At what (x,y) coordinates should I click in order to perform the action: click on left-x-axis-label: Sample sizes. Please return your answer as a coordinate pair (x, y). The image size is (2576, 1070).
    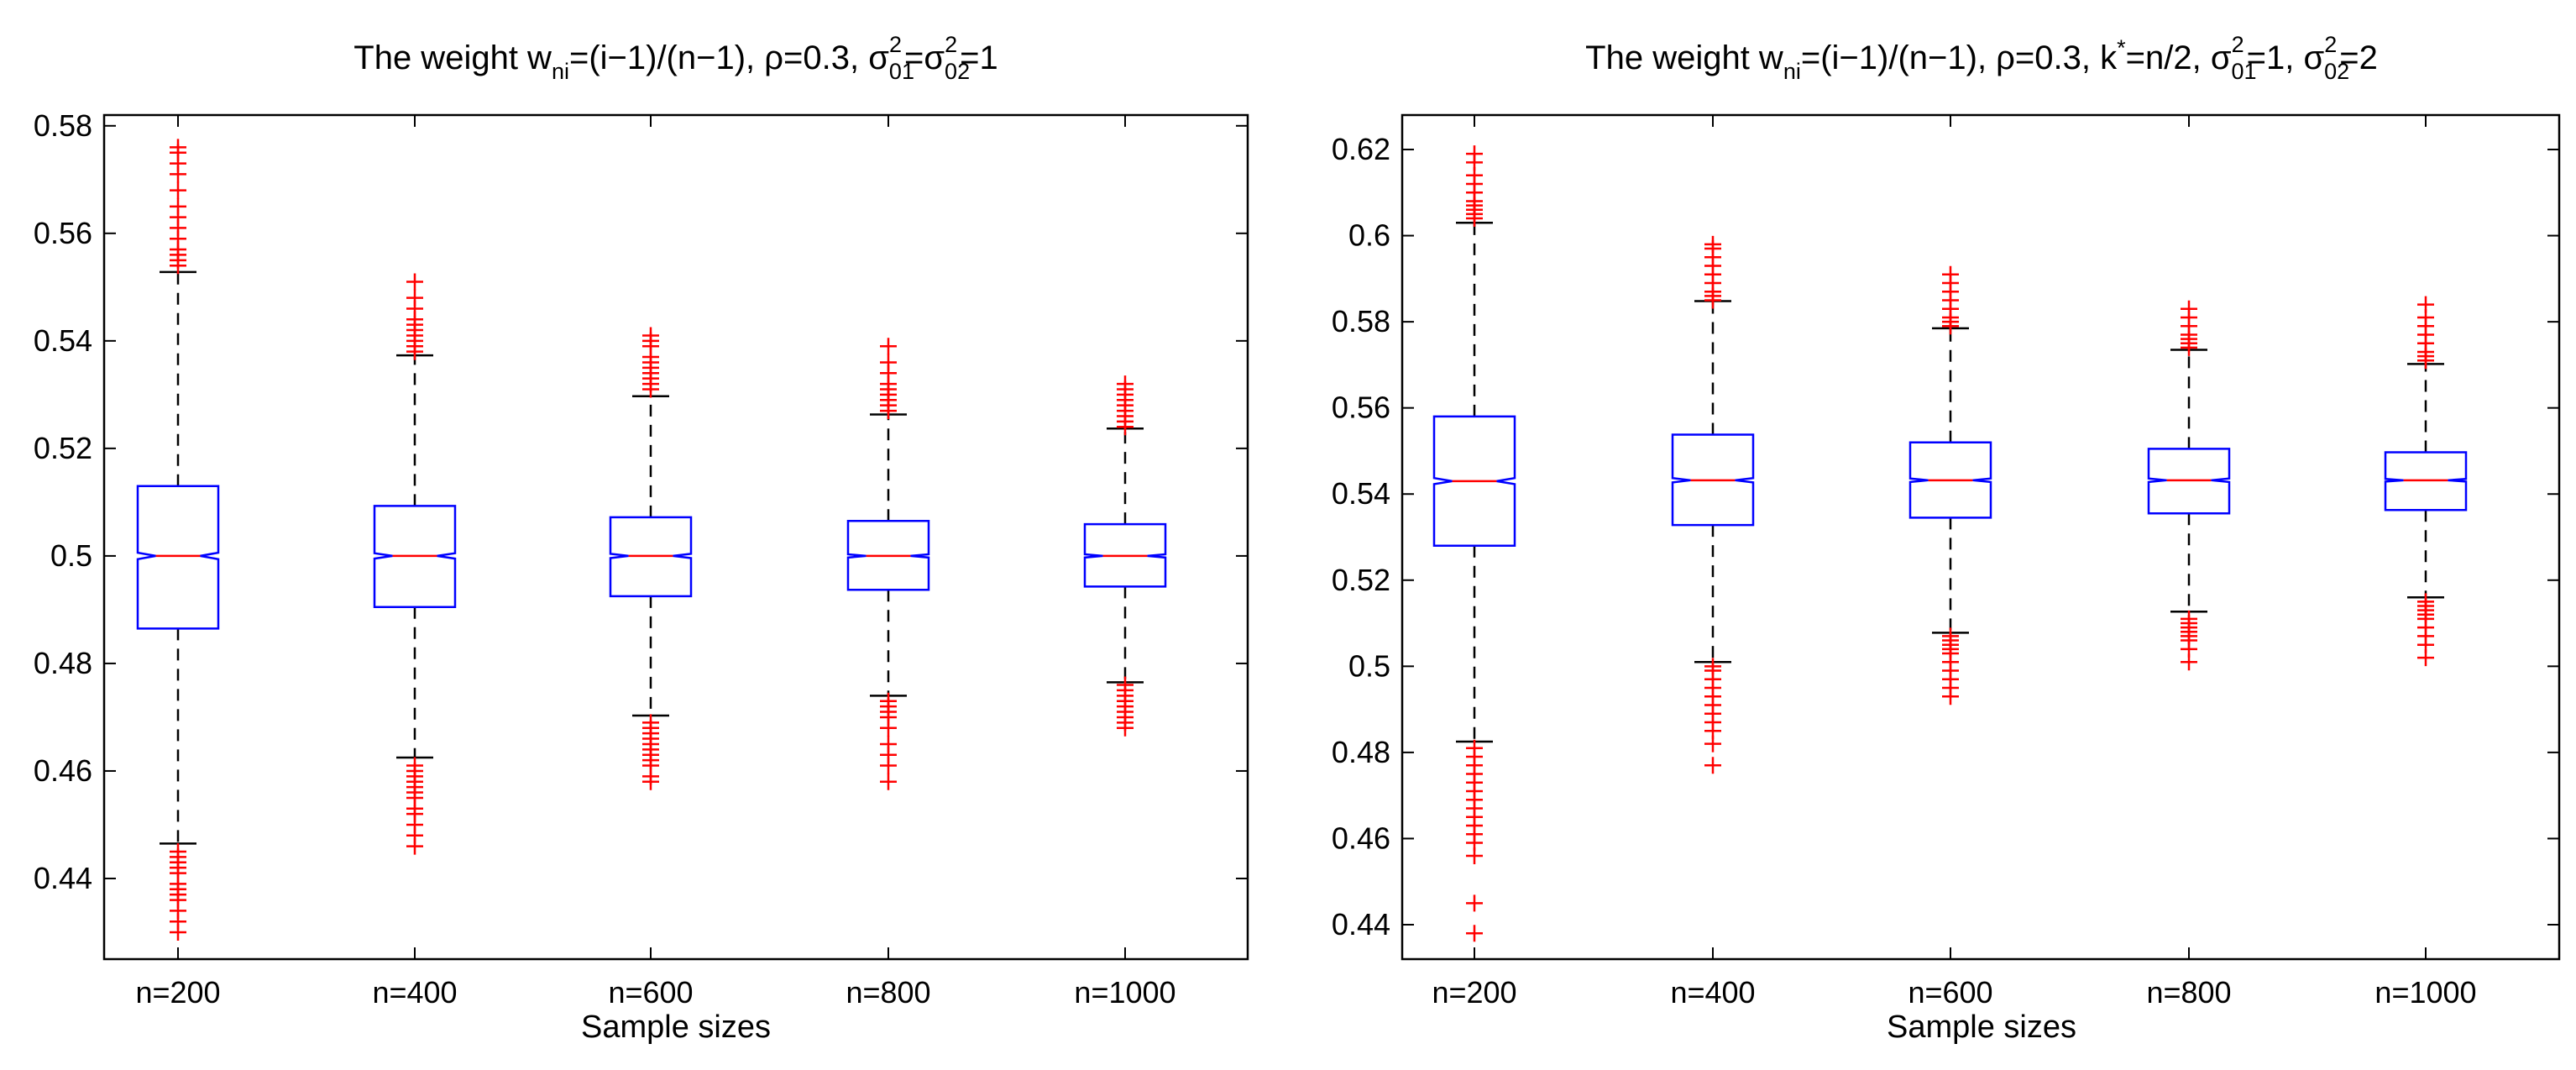
    Looking at the image, I should click on (676, 1027).